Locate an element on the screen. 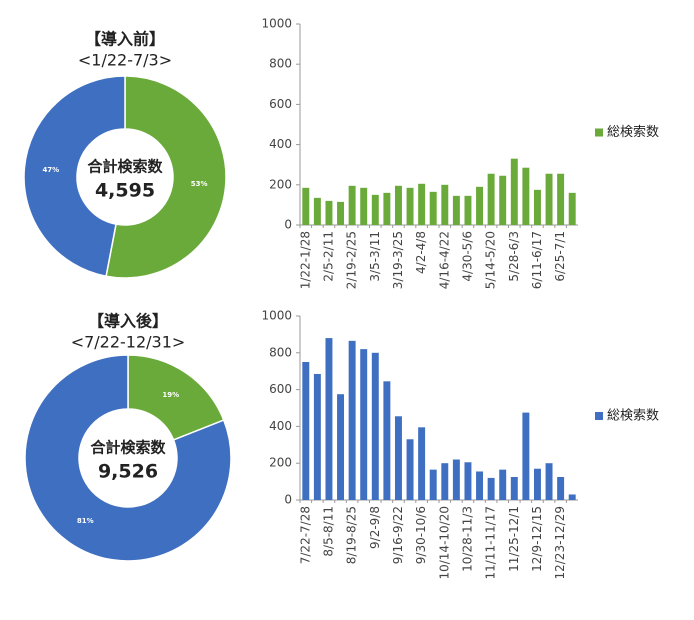  x-tick-label: 4/16-4/22 is located at coordinates (444, 260).